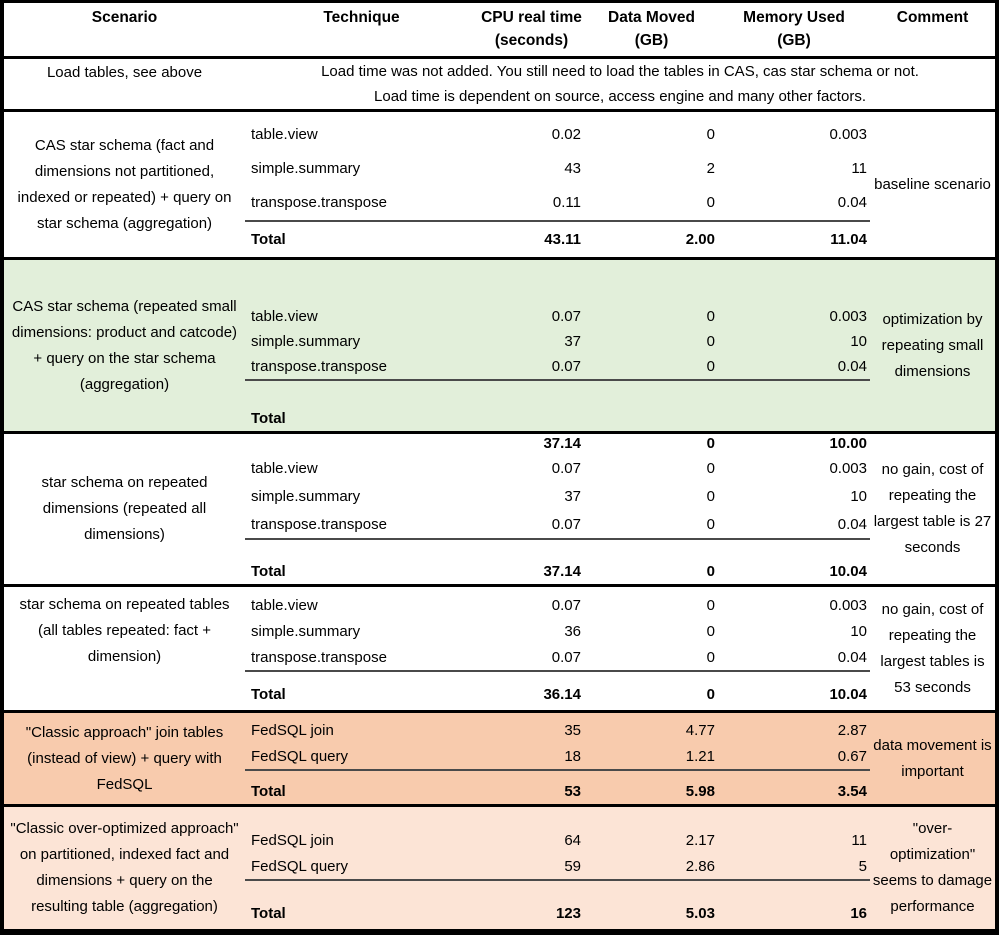 The image size is (999, 935). What do you see at coordinates (361, 31) in the screenshot?
I see `header-technique: Technique` at bounding box center [361, 31].